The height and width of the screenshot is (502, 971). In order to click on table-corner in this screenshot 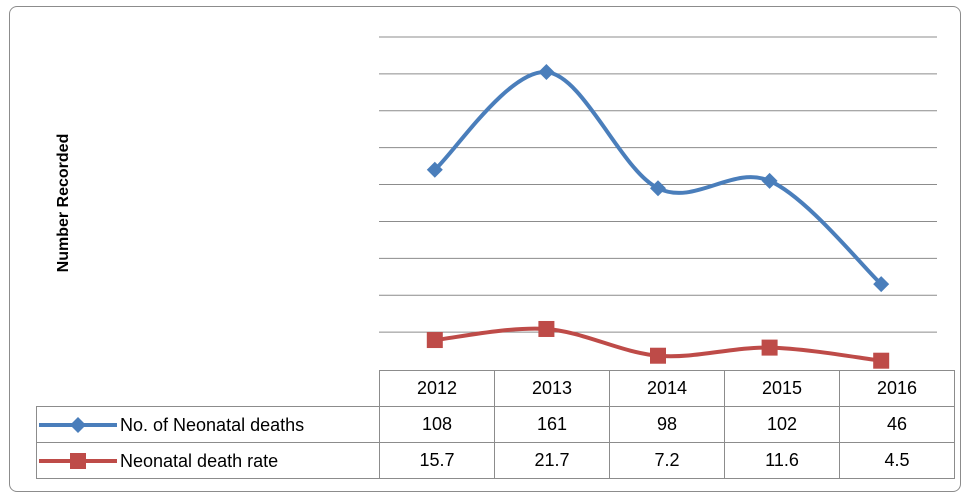, I will do `click(208, 388)`.